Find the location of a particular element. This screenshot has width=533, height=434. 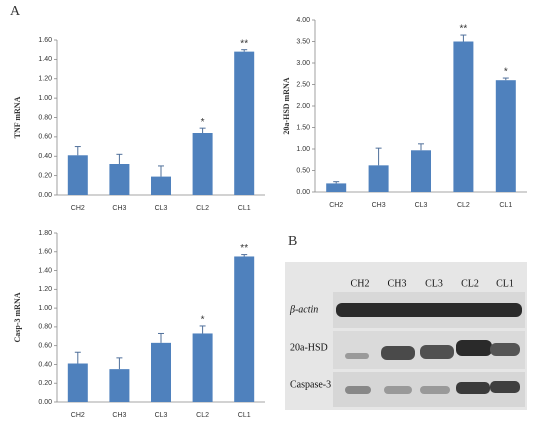

y-tick-label: 0.50 is located at coordinates (303, 170).